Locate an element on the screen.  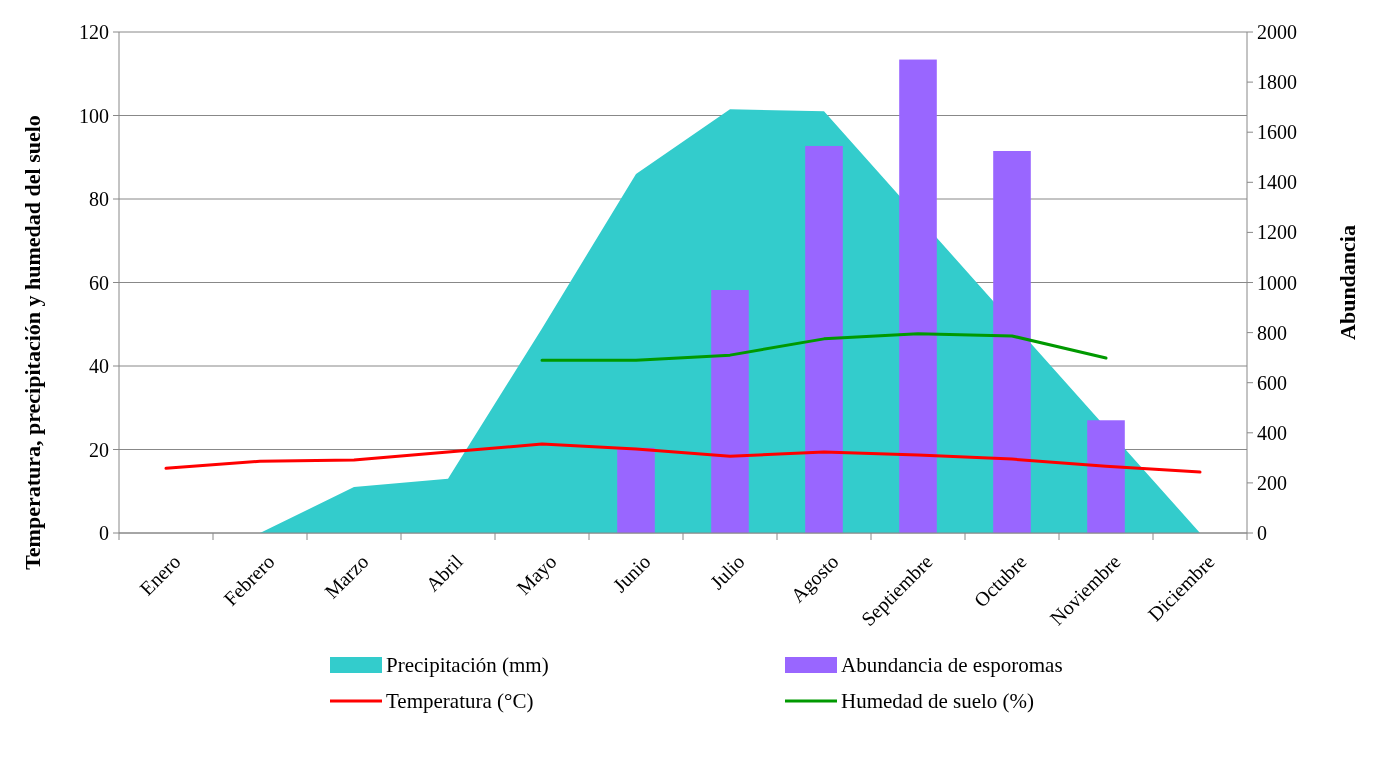
y2-axis-title: Abundancia is located at coordinates (1347, 282).